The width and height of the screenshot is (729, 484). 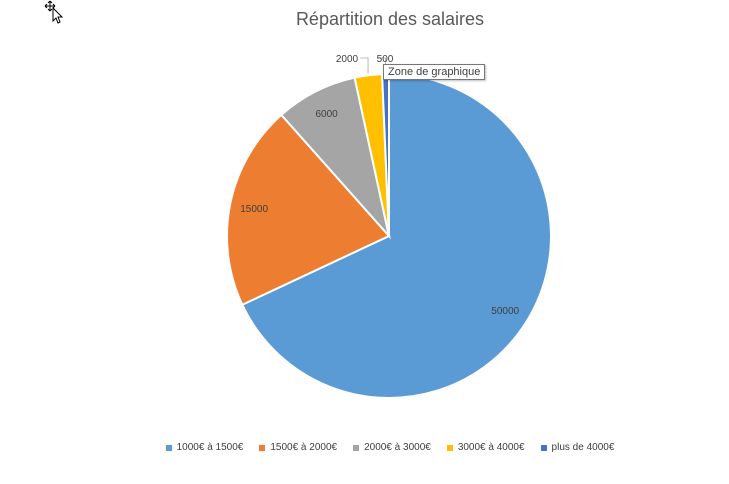 What do you see at coordinates (210, 447) in the screenshot?
I see `legend-label: 1000€ à 1500€` at bounding box center [210, 447].